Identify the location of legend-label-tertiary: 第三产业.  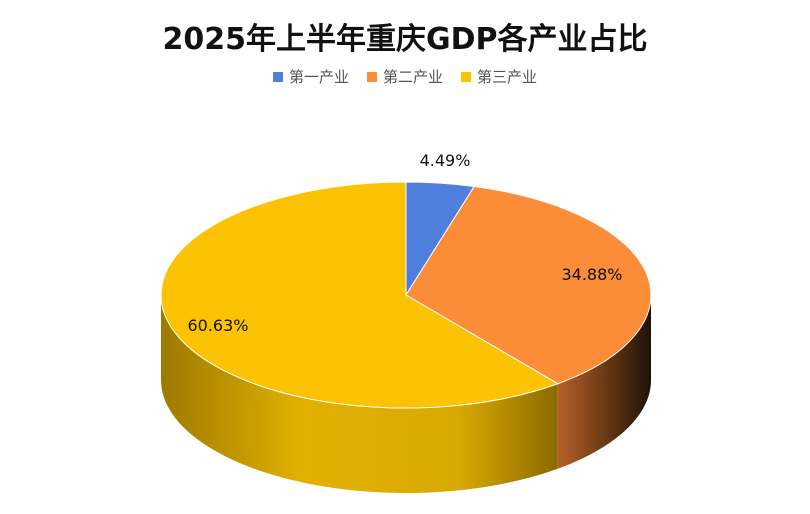
(507, 77).